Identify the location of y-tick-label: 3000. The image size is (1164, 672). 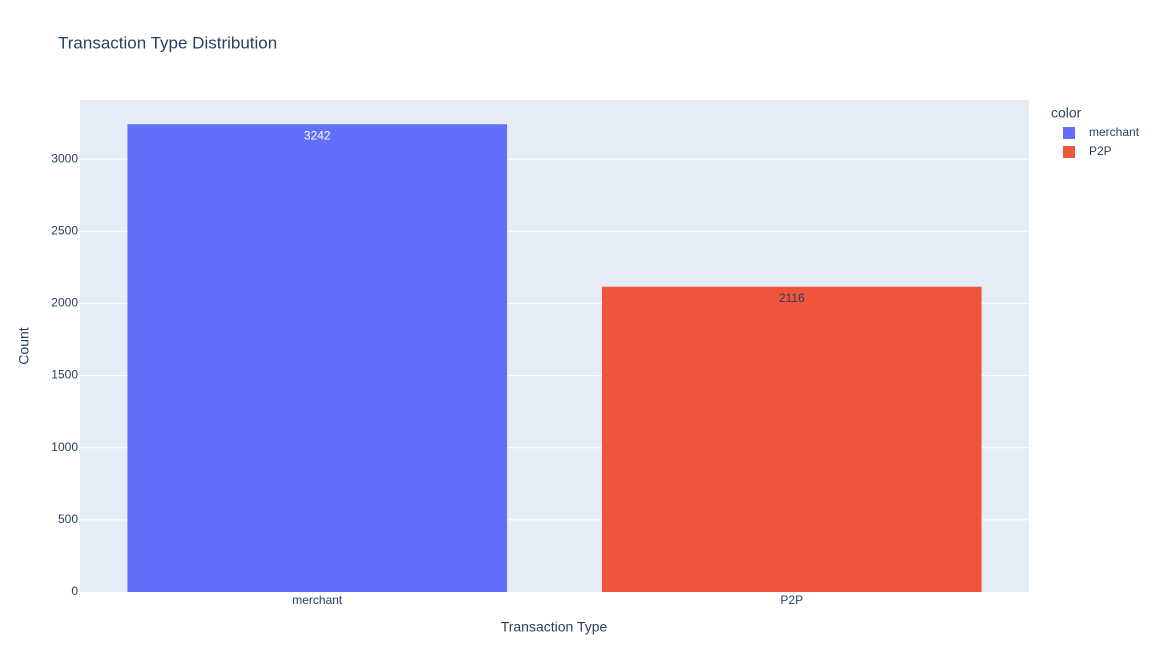
(64, 158).